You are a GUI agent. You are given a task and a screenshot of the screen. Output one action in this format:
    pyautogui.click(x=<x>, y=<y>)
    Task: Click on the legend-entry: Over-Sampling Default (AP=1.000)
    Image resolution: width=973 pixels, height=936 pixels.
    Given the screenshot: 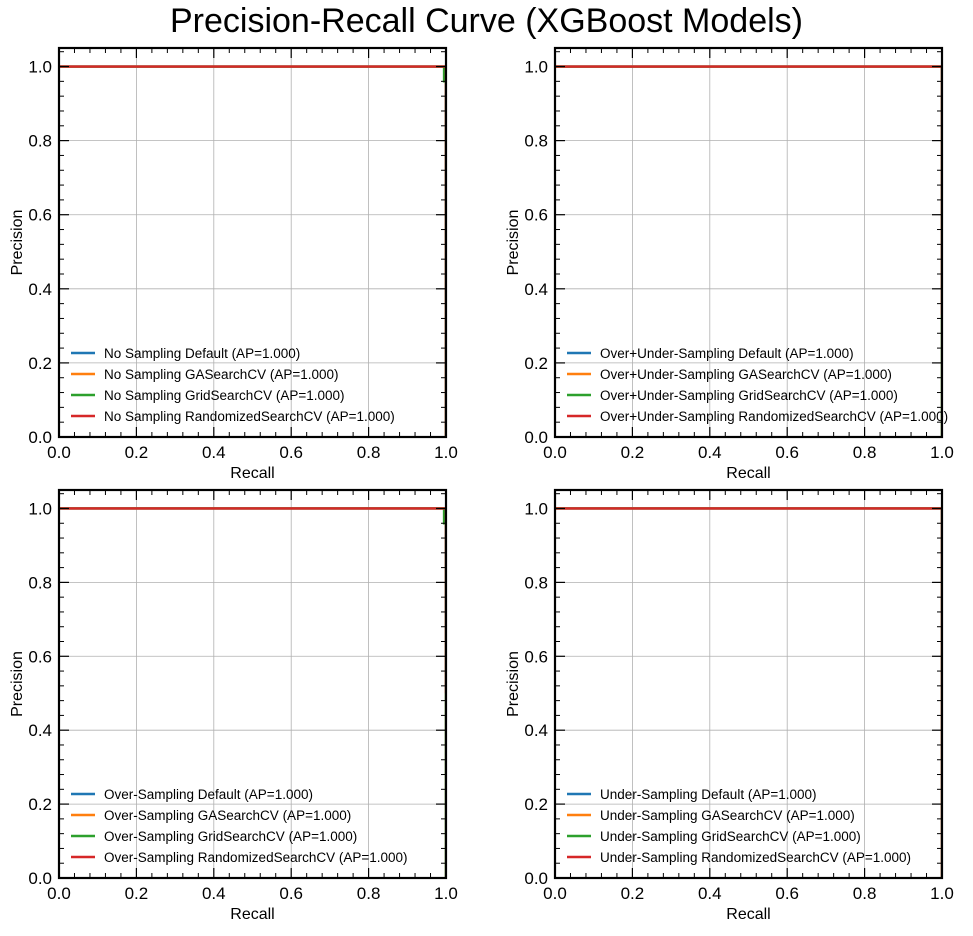 What is the action you would take?
    pyautogui.click(x=208, y=794)
    